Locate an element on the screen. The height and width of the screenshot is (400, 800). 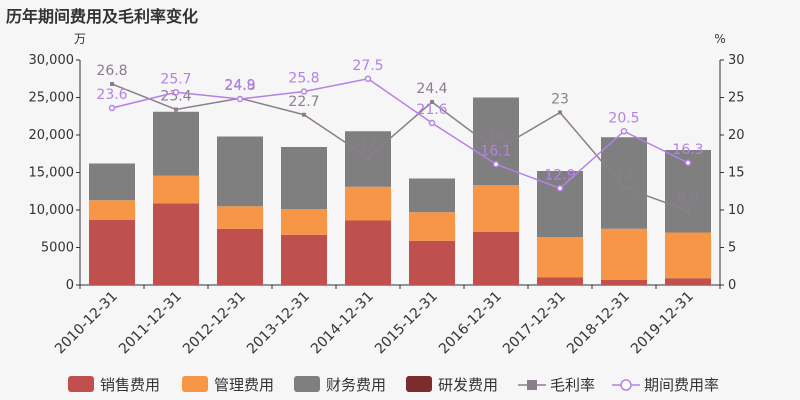
data-label: 25.7 is located at coordinates (175, 79).